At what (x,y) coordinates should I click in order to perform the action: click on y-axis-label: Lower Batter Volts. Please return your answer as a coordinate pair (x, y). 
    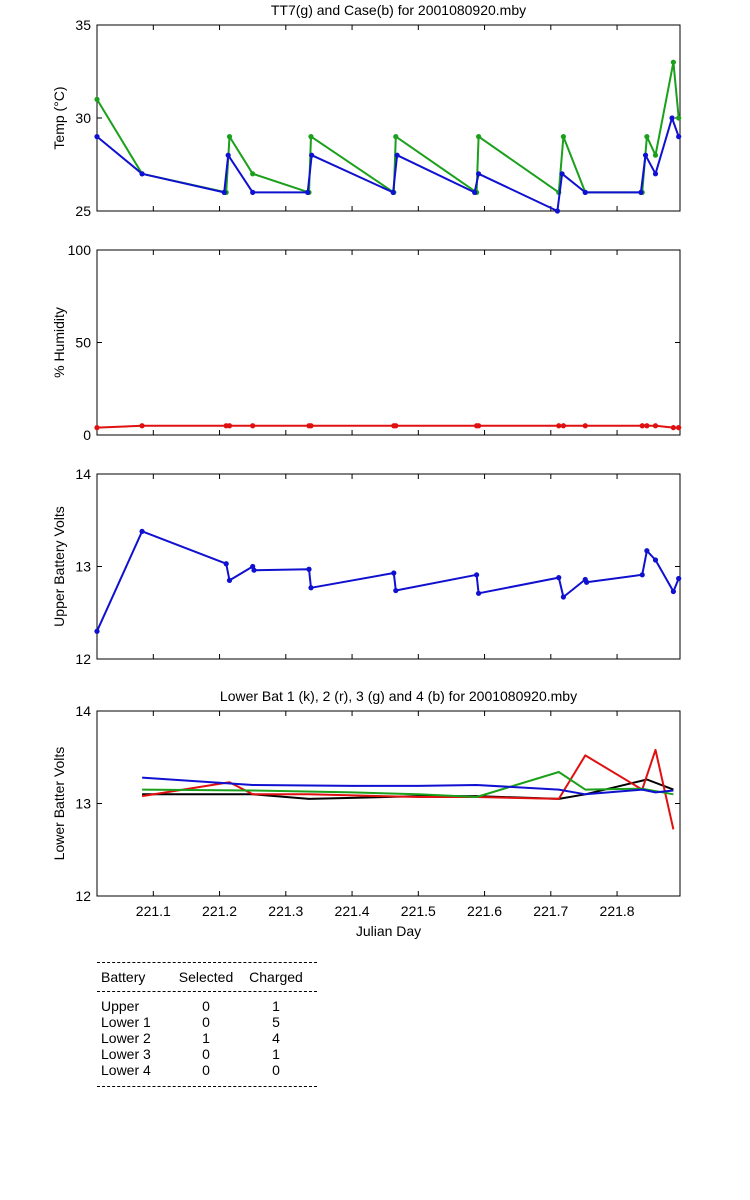
    Looking at the image, I should click on (59, 804).